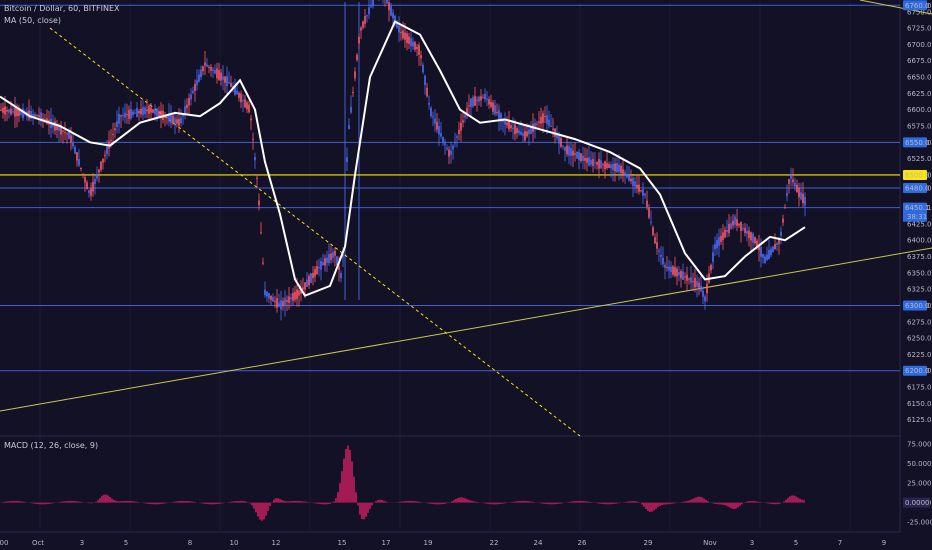 The height and width of the screenshot is (550, 932). Describe the element at coordinates (919, 94) in the screenshot. I see `y-tick-label: 6625.0` at that location.